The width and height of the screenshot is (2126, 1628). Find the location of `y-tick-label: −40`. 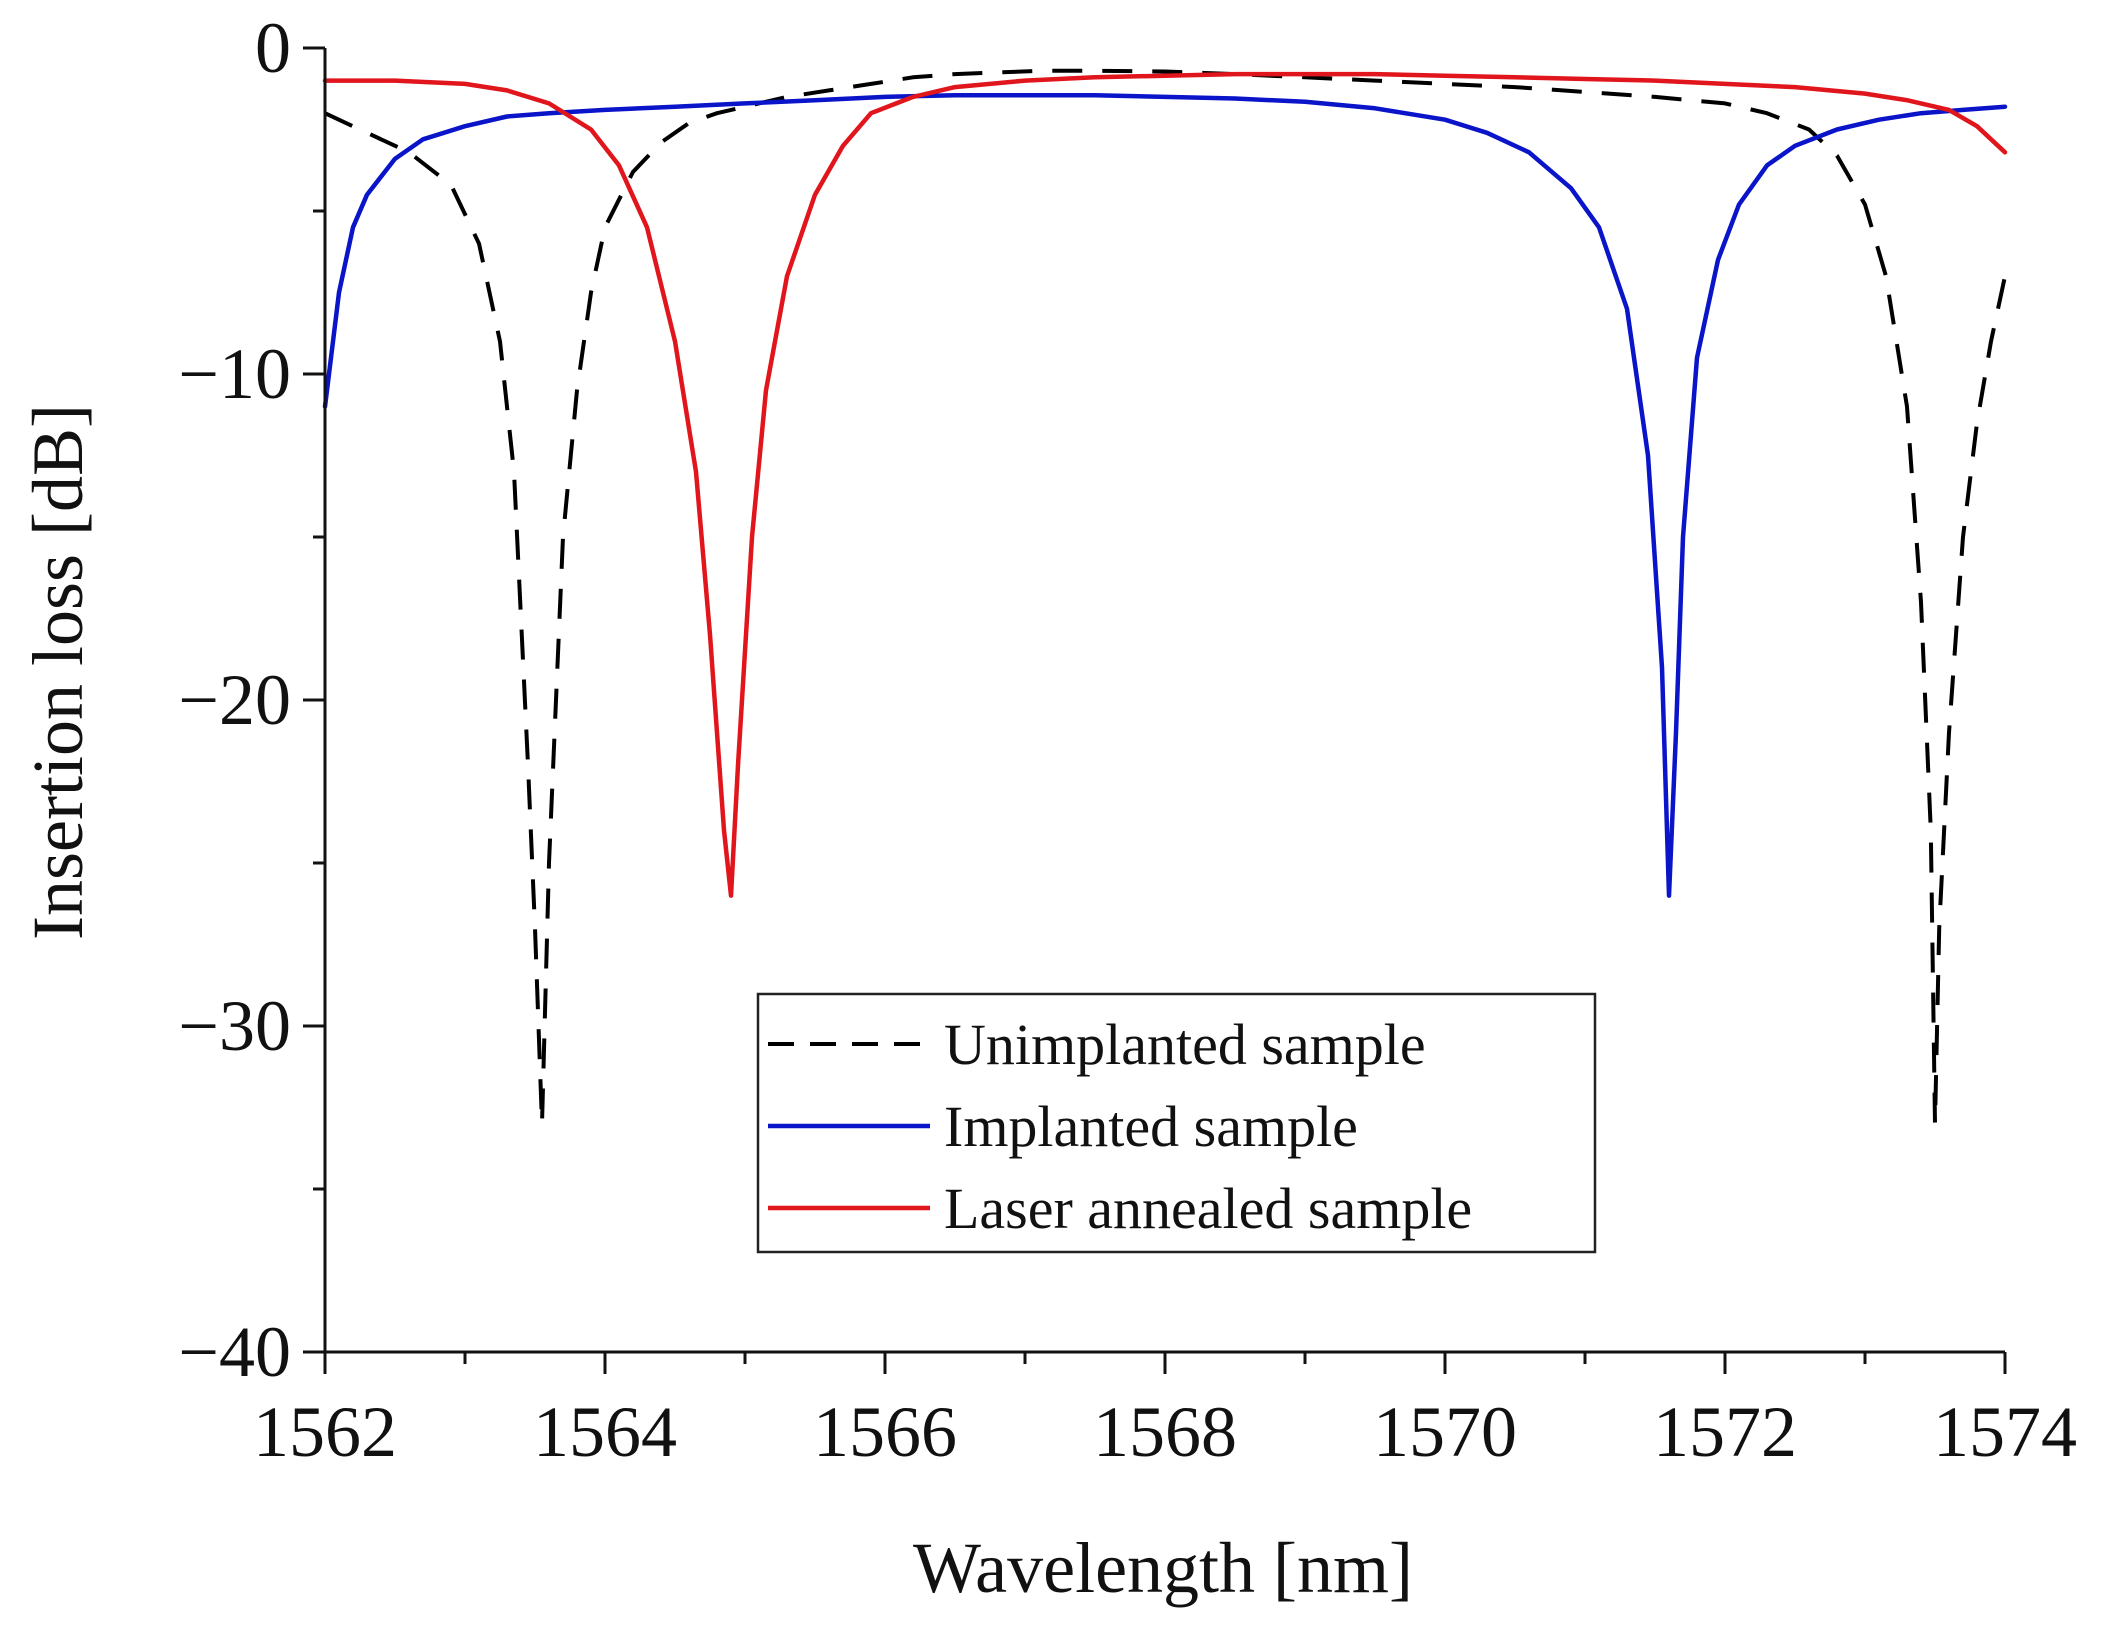

y-tick-label: −40 is located at coordinates (234, 1352).